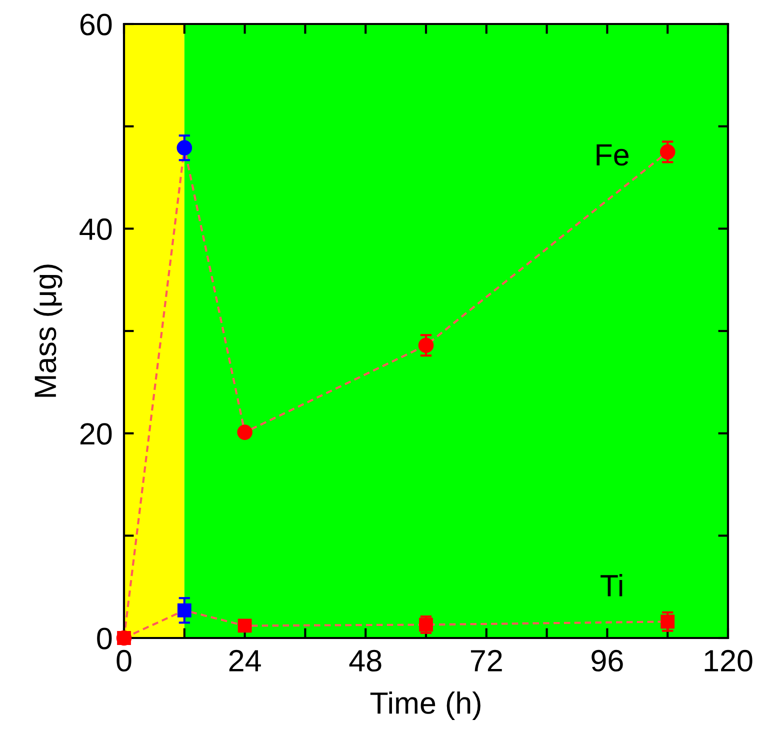  Describe the element at coordinates (96, 434) in the screenshot. I see `y-tick-label: 20` at that location.